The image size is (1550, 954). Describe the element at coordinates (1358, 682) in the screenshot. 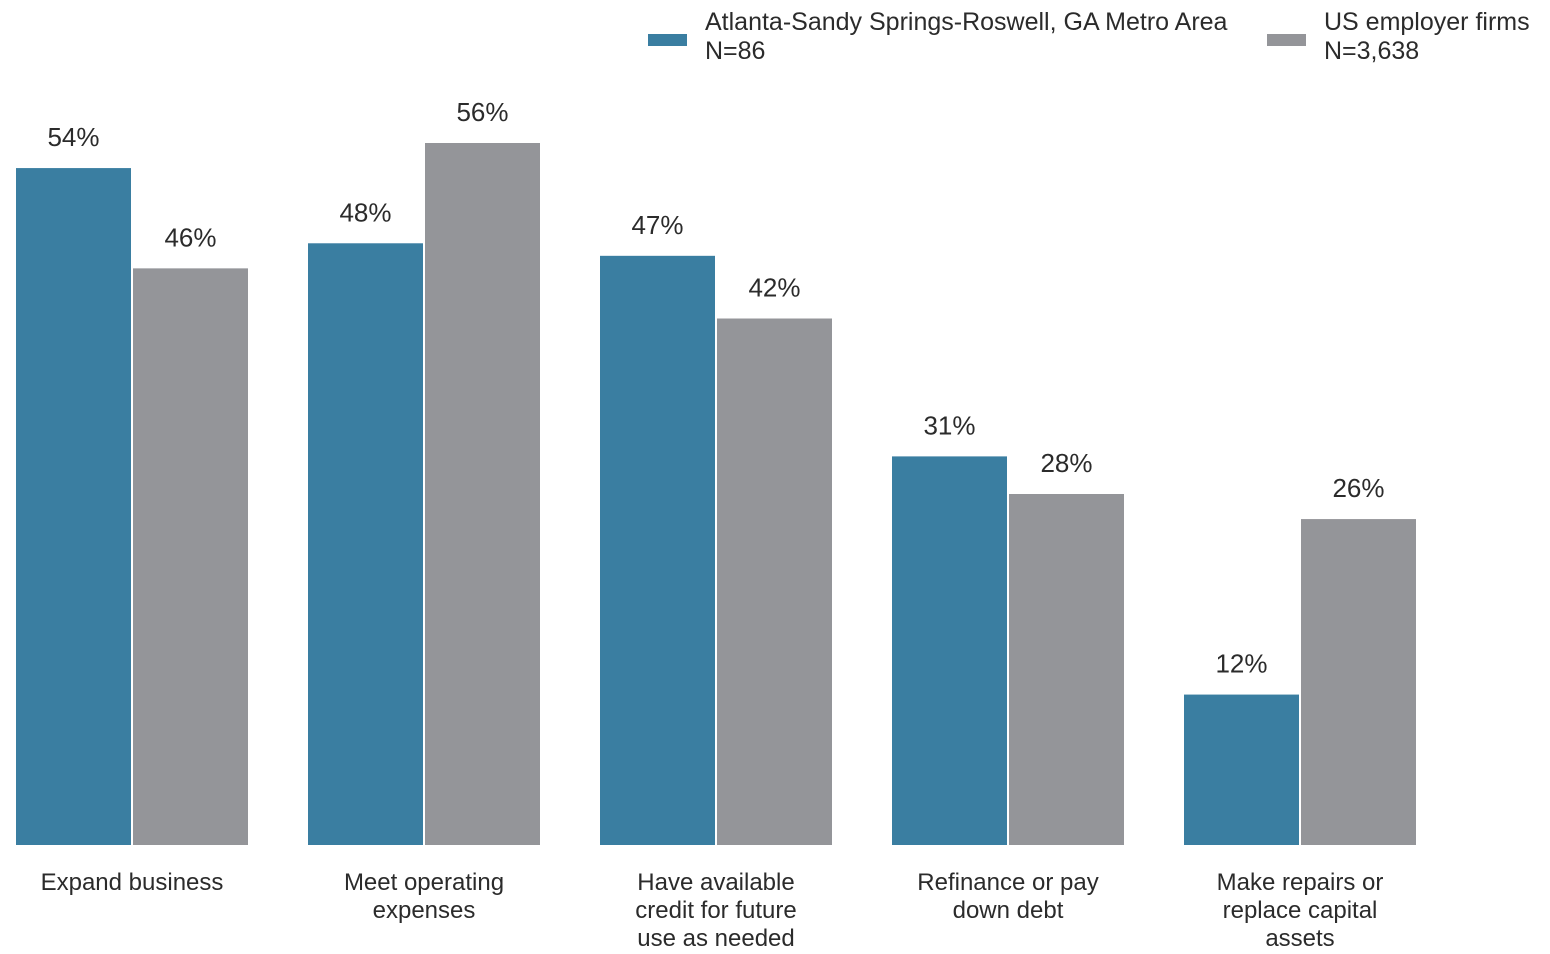

I see `bar-series2-cat5` at that location.